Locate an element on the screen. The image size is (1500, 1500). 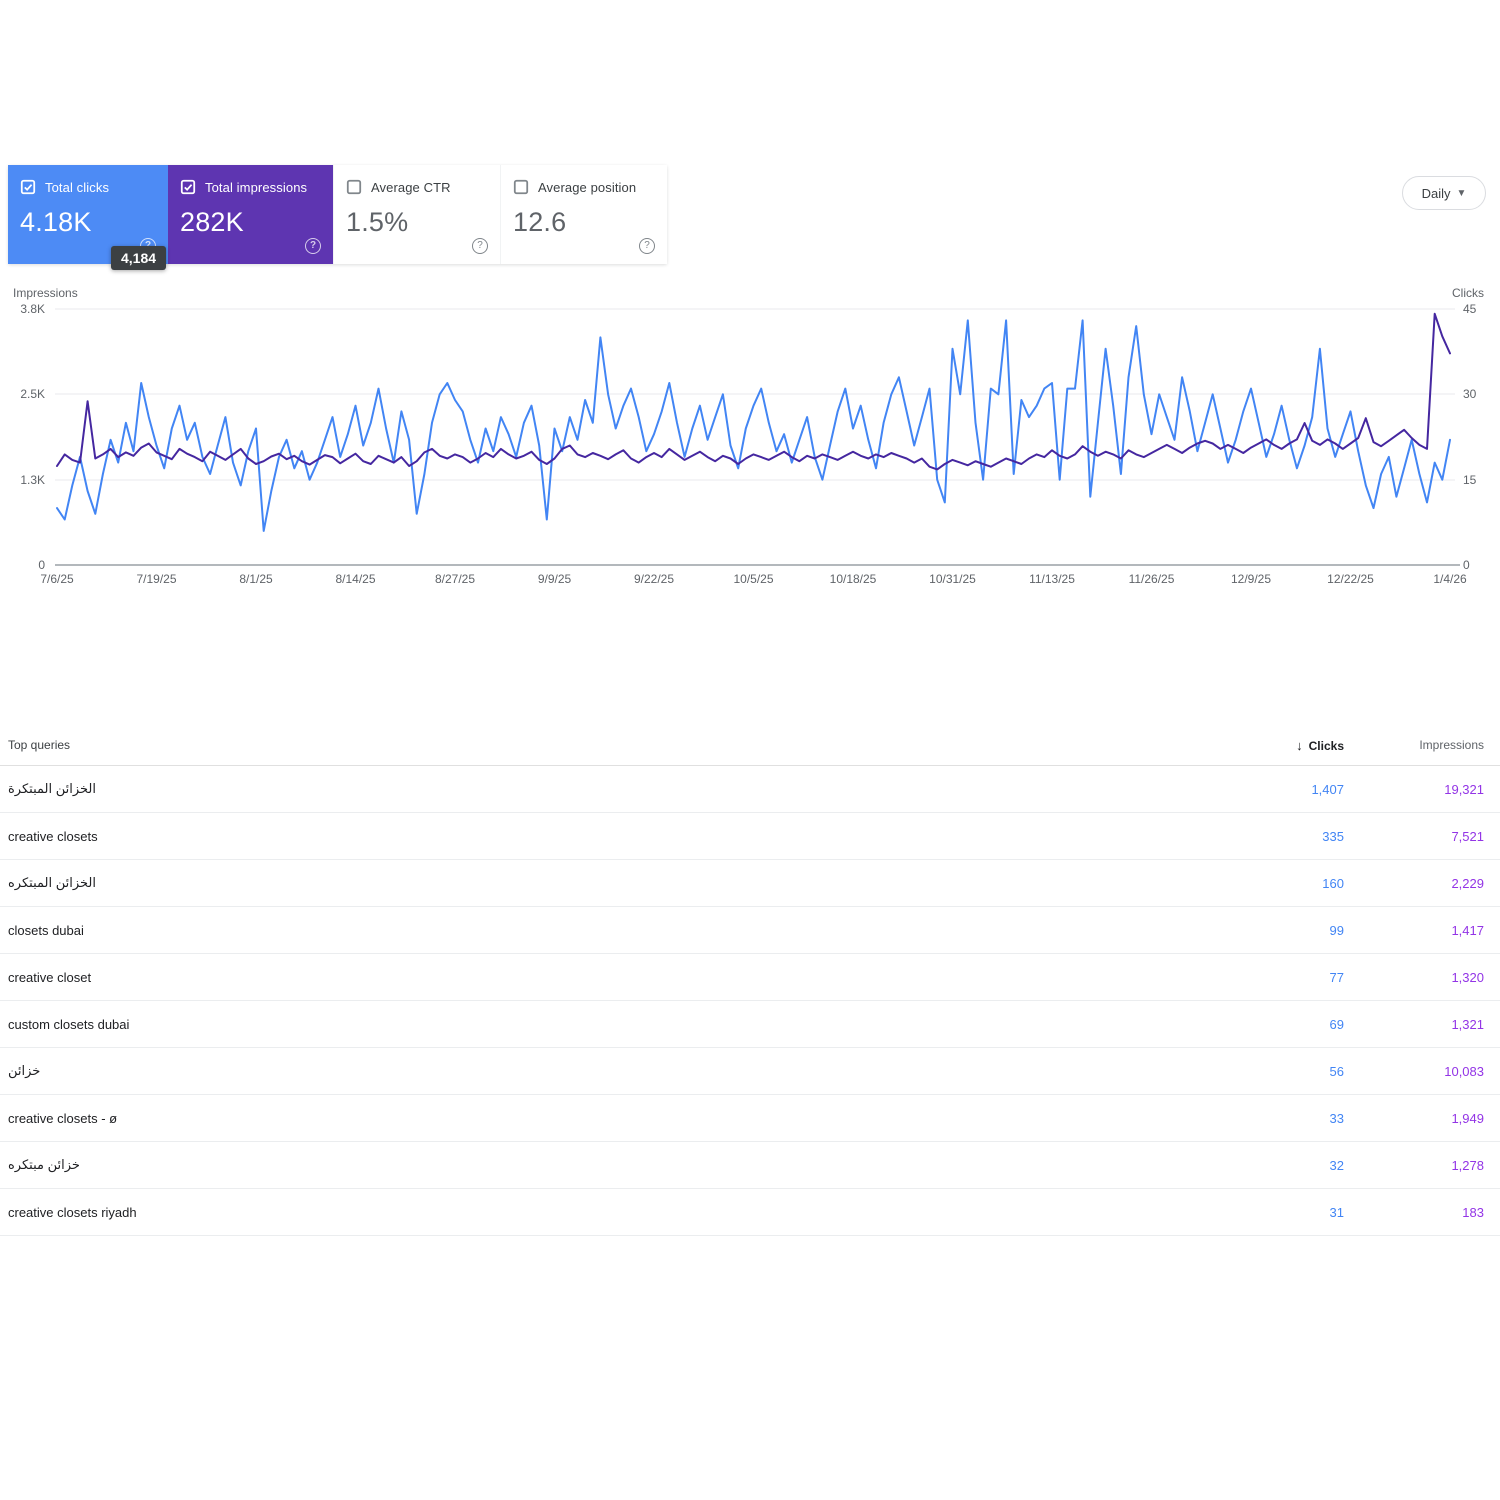
sort-desc-icon: ↓ is located at coordinates (1299, 745).